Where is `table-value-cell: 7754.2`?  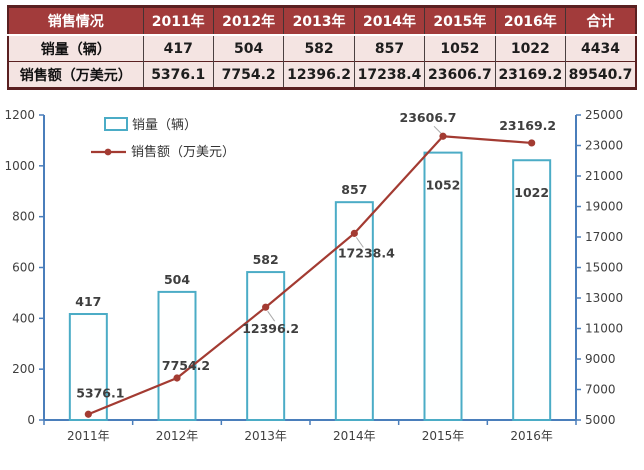
table-value-cell: 7754.2 is located at coordinates (248, 75).